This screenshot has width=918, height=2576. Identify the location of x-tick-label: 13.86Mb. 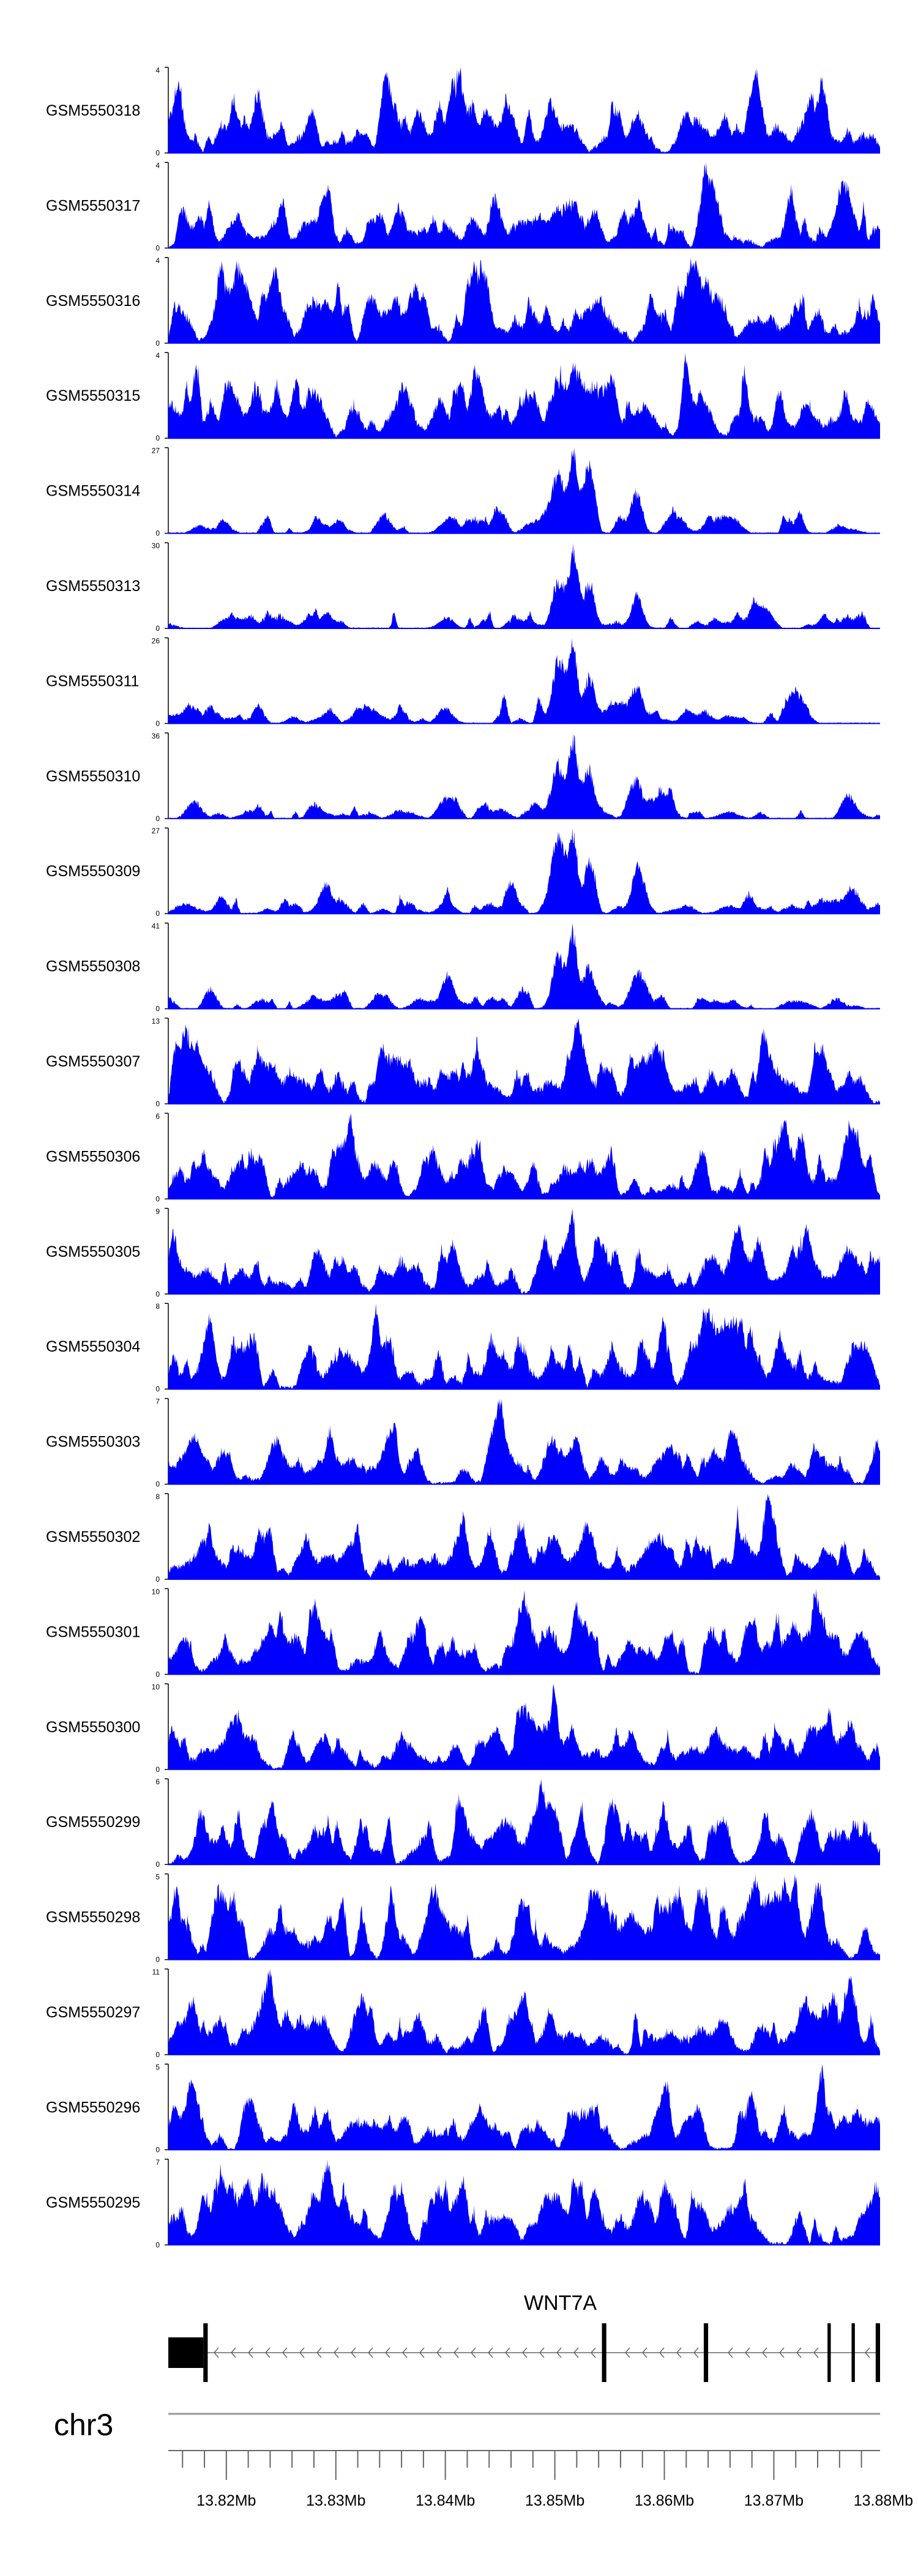
(664, 2500).